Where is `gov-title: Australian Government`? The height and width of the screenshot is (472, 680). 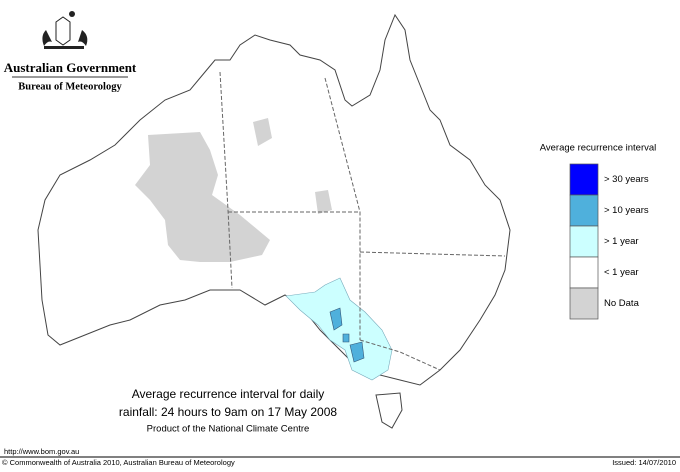 gov-title: Australian Government is located at coordinates (70, 67).